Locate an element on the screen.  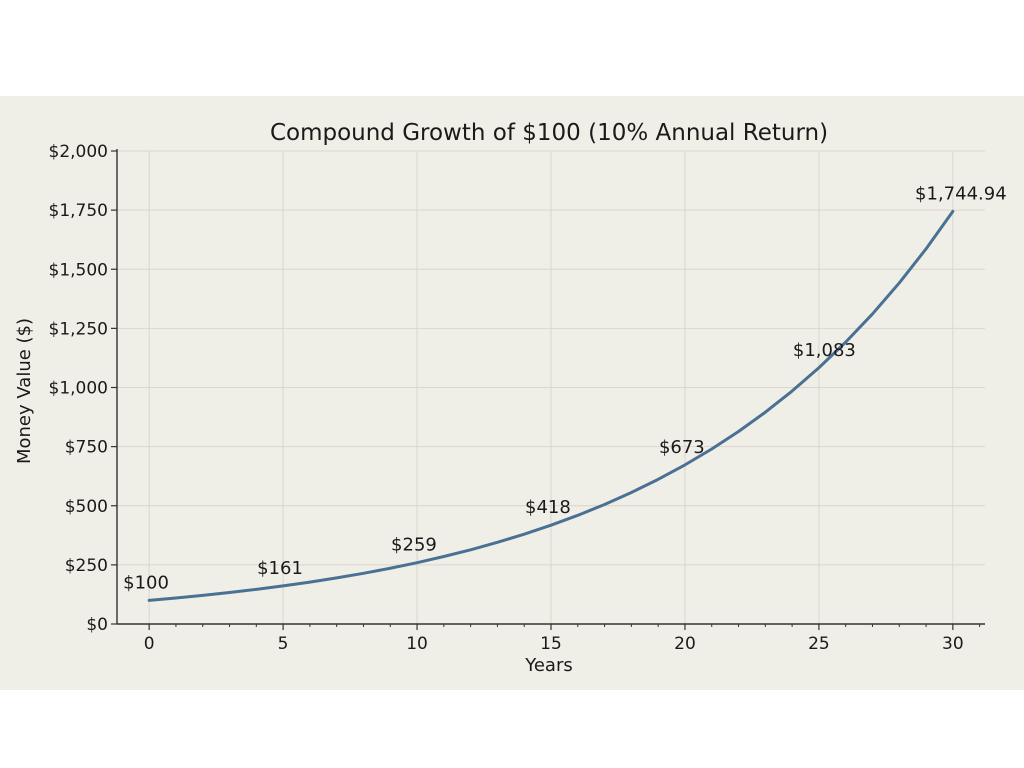
y-tick-label: $500 is located at coordinates (86, 507).